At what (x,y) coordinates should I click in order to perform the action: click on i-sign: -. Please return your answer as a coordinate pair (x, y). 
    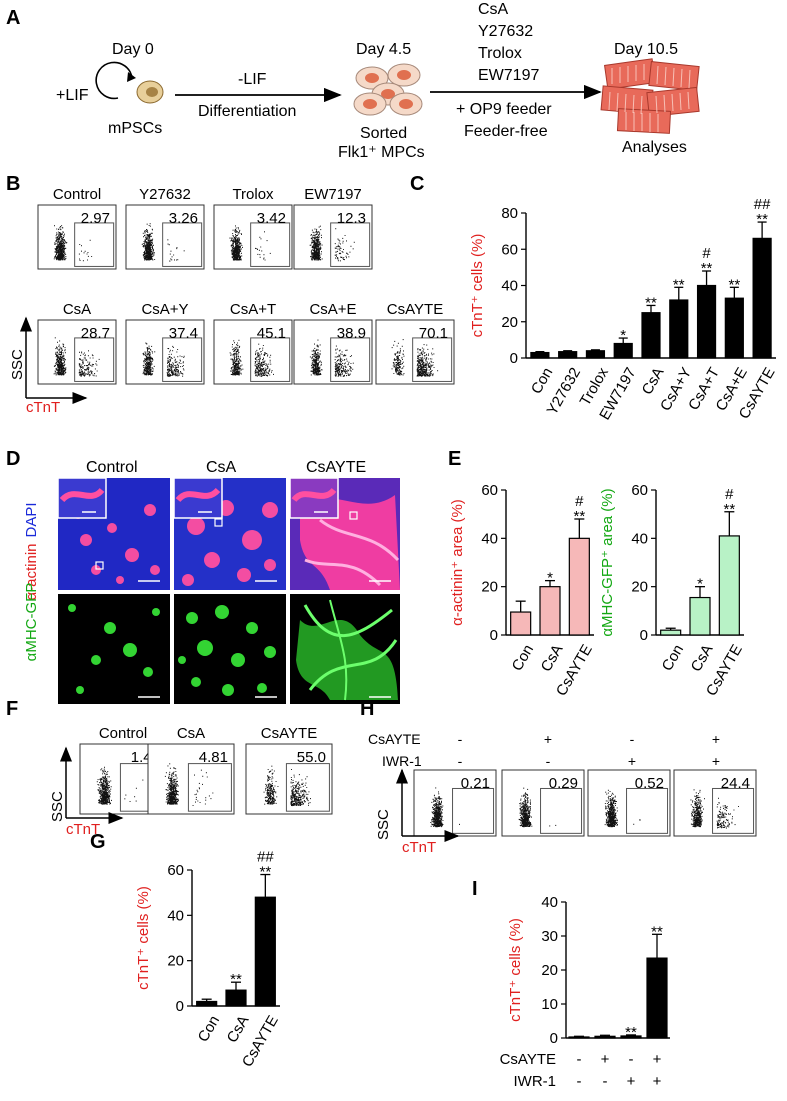
    Looking at the image, I should click on (605, 1081).